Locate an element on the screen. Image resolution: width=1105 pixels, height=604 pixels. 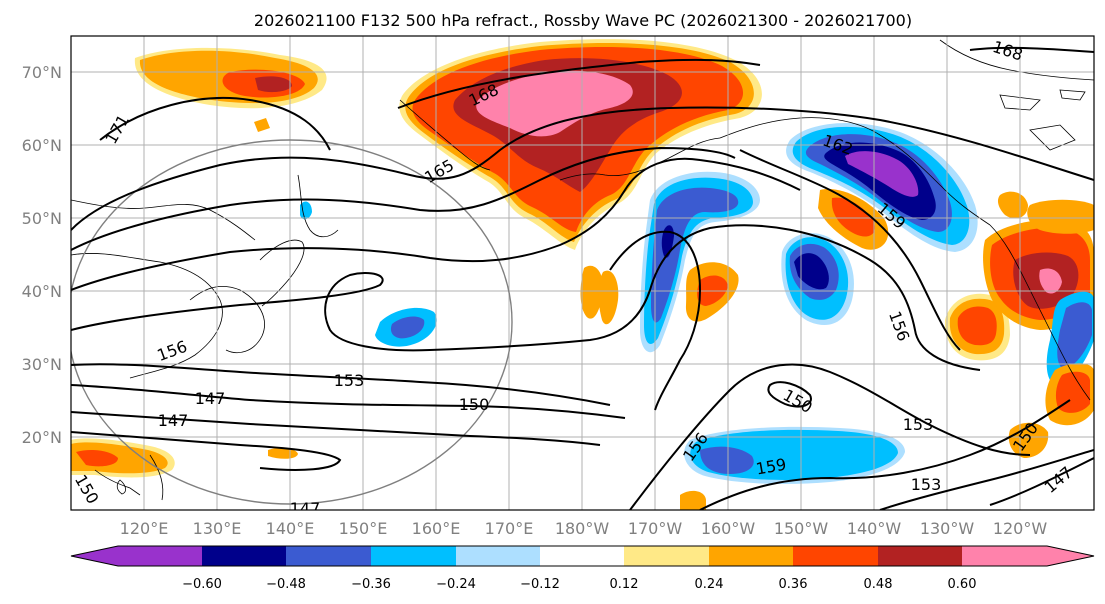
lon-tick: 130°W is located at coordinates (947, 528).